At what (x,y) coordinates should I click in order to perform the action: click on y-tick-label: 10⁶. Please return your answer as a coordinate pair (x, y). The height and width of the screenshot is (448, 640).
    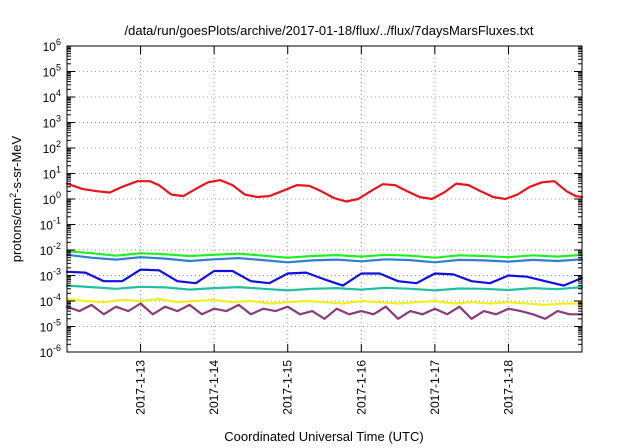
    Looking at the image, I should click on (52, 45).